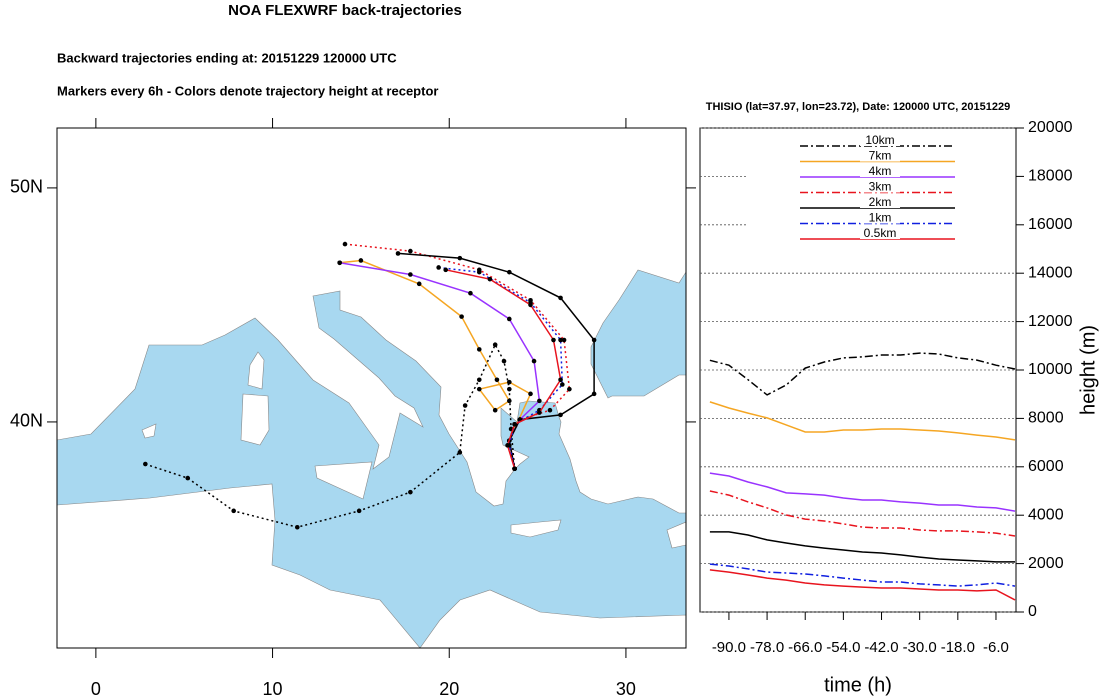 The width and height of the screenshot is (1100, 700). Describe the element at coordinates (958, 647) in the screenshot. I see `x-tick-label: -18.0` at that location.